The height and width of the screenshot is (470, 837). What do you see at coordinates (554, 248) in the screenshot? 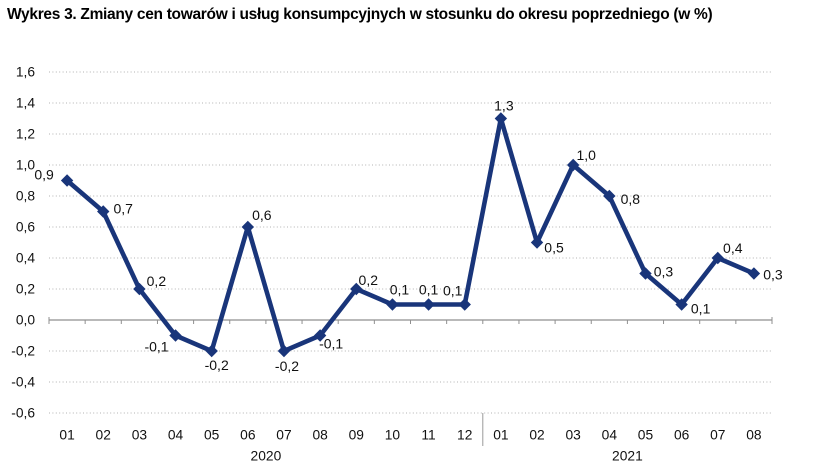
I see `point-value-label: 0,5` at bounding box center [554, 248].